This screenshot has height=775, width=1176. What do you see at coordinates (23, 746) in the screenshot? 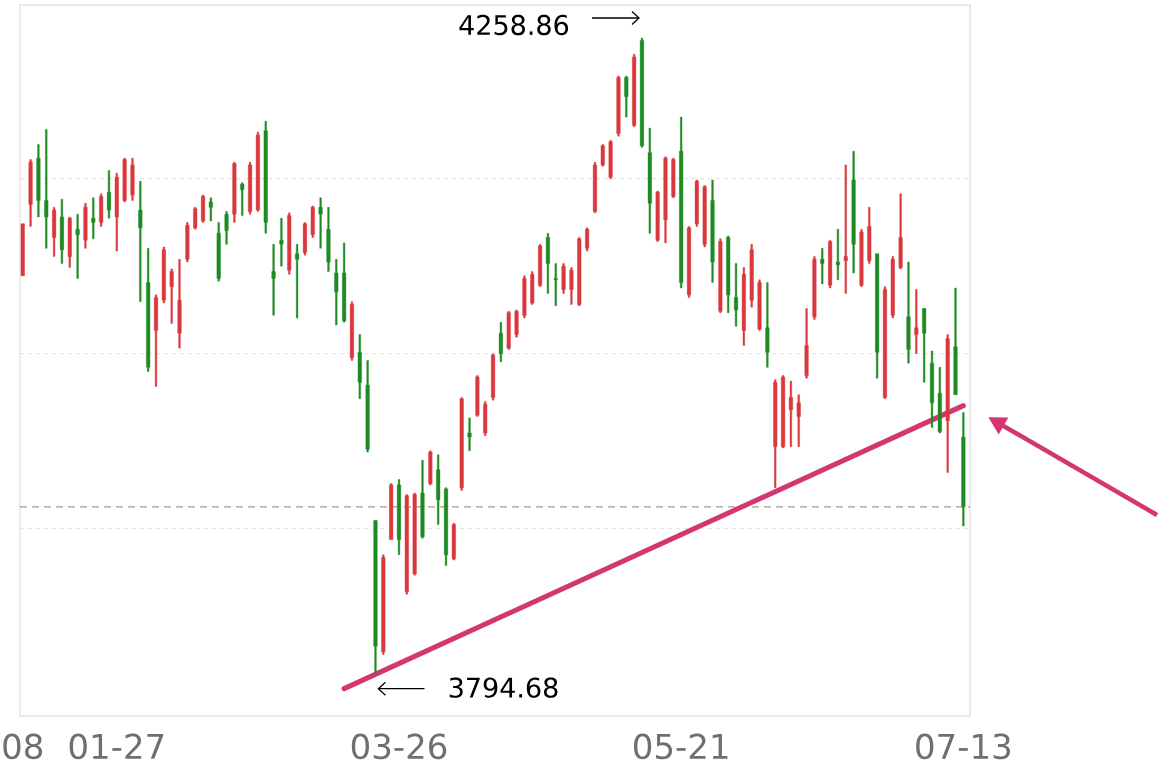
I see `x-tick-label: 08` at bounding box center [23, 746].